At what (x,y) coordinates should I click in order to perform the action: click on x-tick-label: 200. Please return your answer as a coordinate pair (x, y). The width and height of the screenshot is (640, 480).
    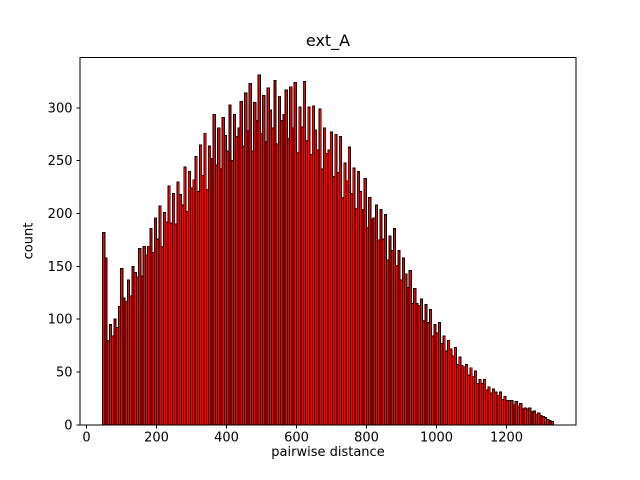
    Looking at the image, I should click on (156, 438).